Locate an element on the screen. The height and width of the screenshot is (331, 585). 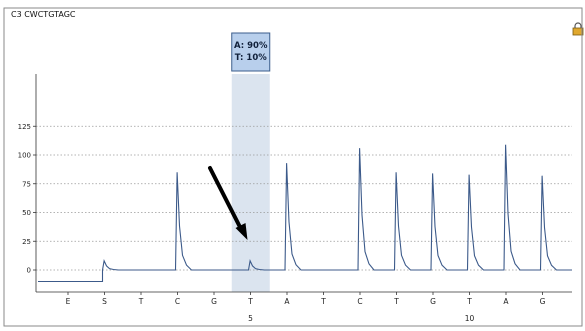
y-tick-label: 50 is located at coordinates (26, 213).